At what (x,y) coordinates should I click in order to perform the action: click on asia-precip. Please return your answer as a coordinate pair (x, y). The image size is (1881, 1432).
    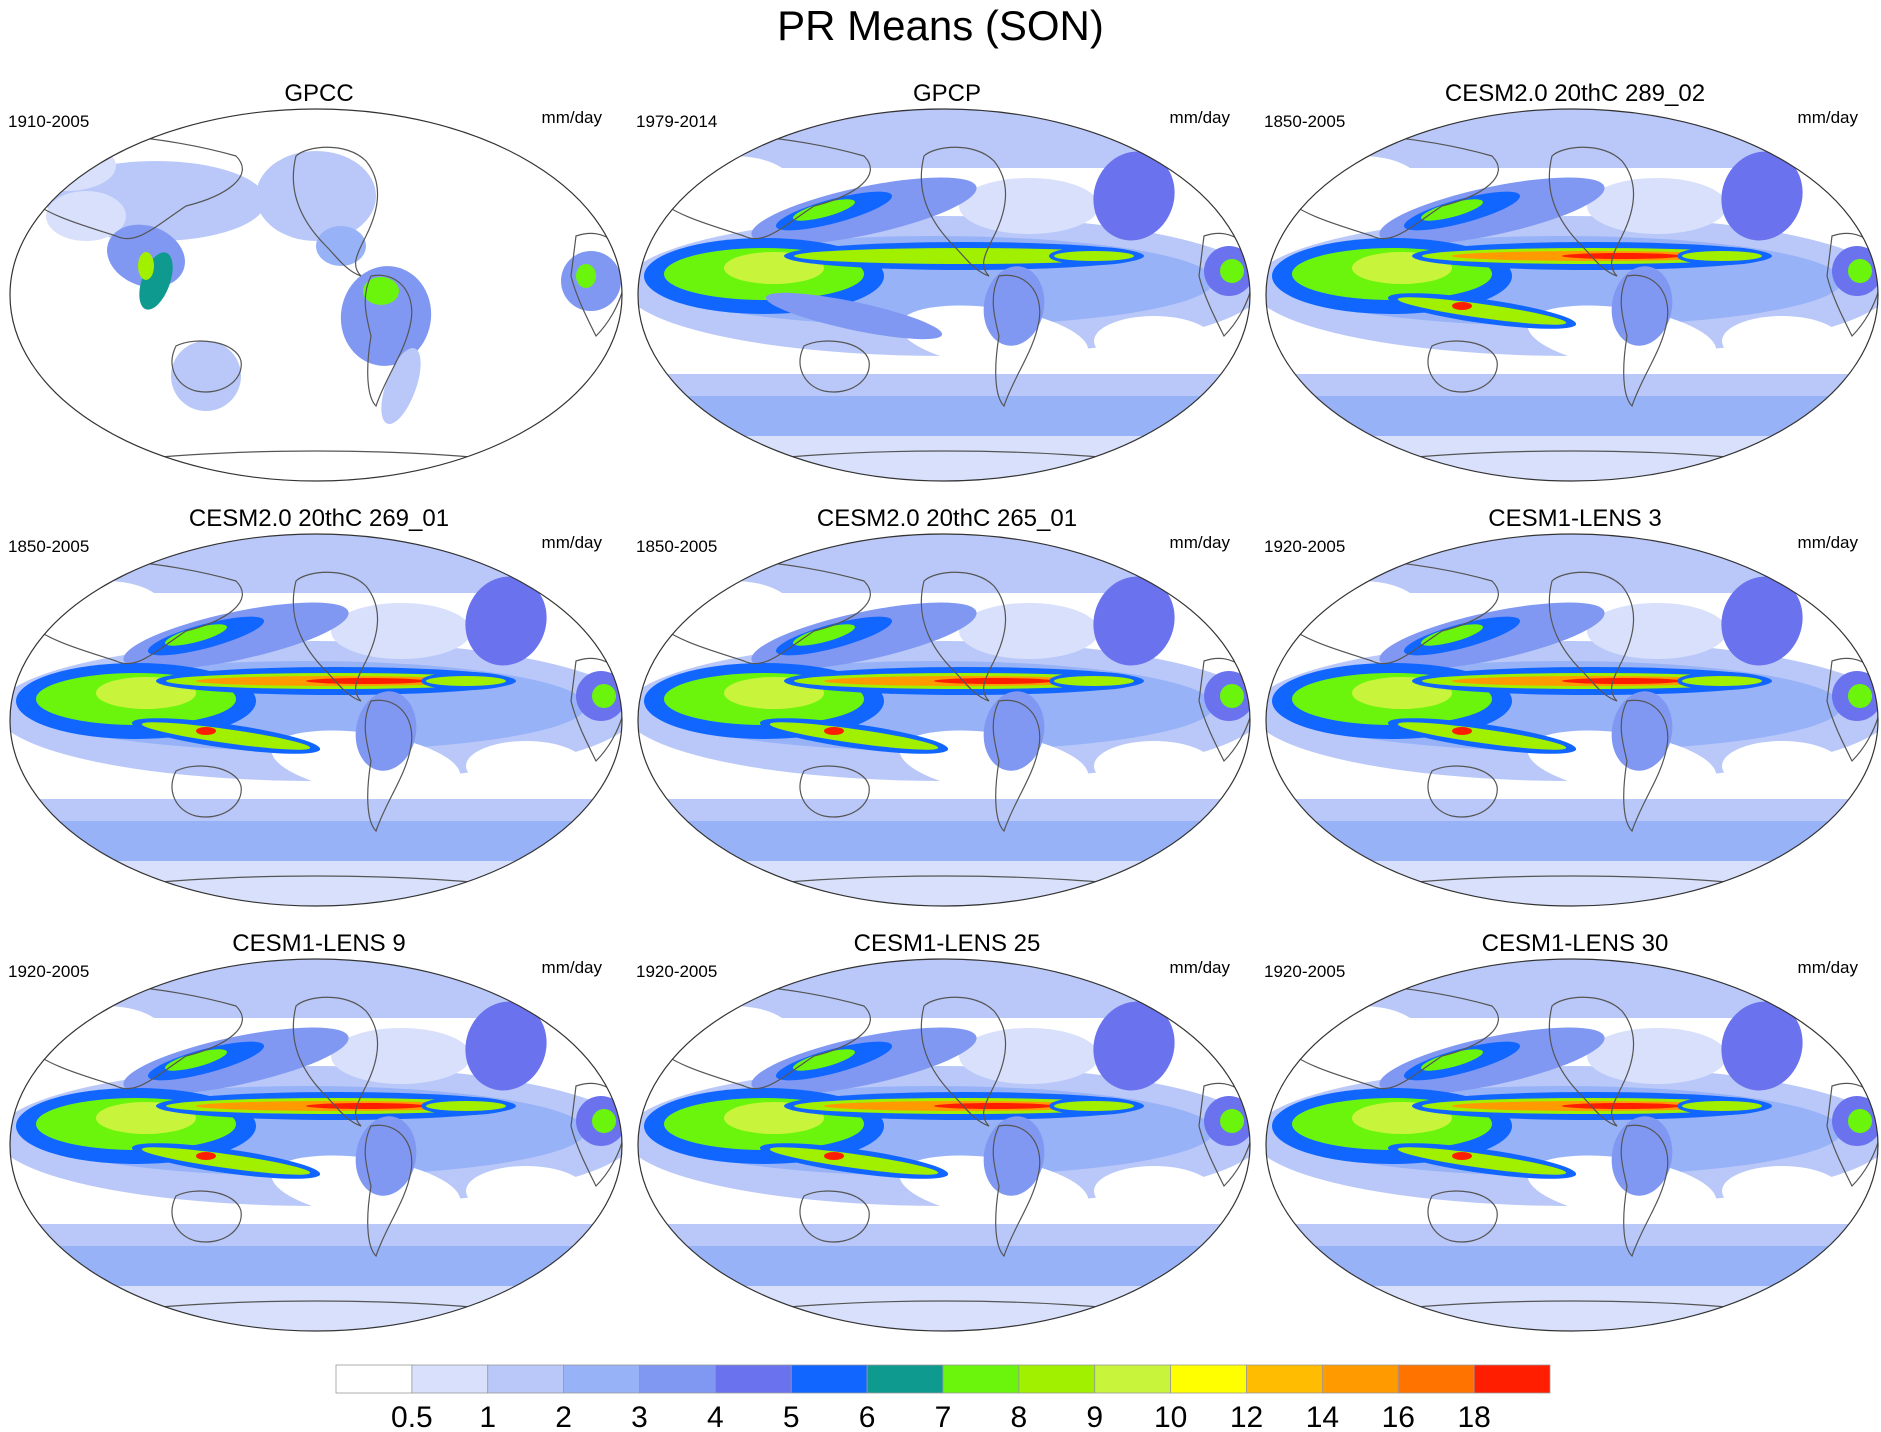
    Looking at the image, I should click on (86, 216).